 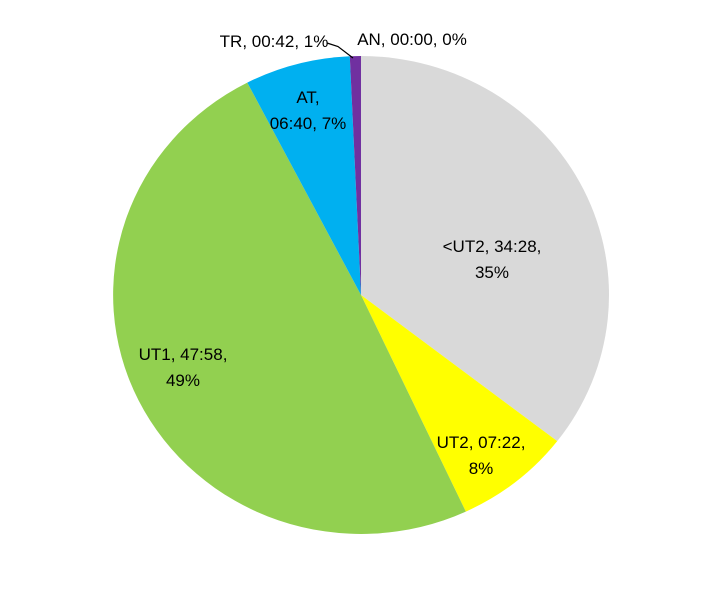 What do you see at coordinates (459, 403) in the screenshot?
I see `pie-slice-ut2` at bounding box center [459, 403].